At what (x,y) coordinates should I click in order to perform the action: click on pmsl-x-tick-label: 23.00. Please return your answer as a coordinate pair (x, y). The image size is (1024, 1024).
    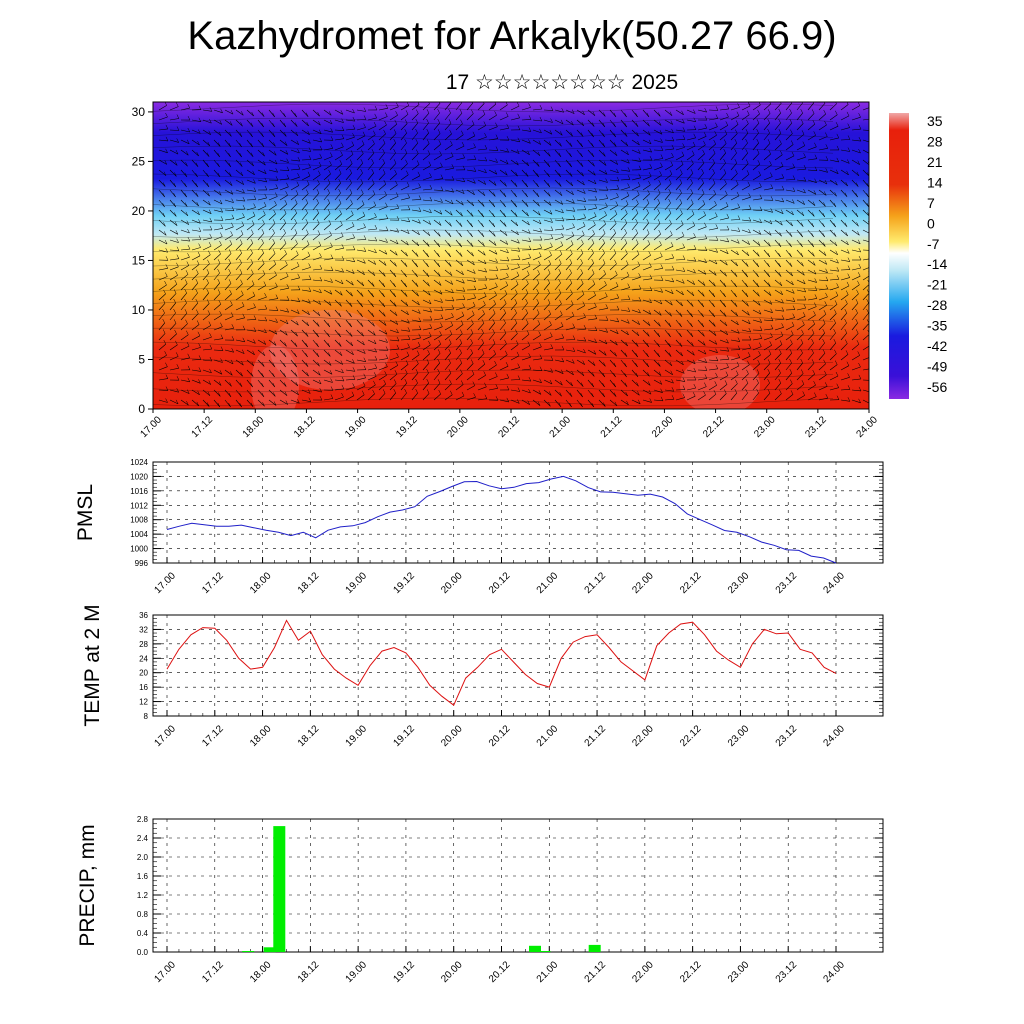
    Looking at the image, I should click on (739, 583).